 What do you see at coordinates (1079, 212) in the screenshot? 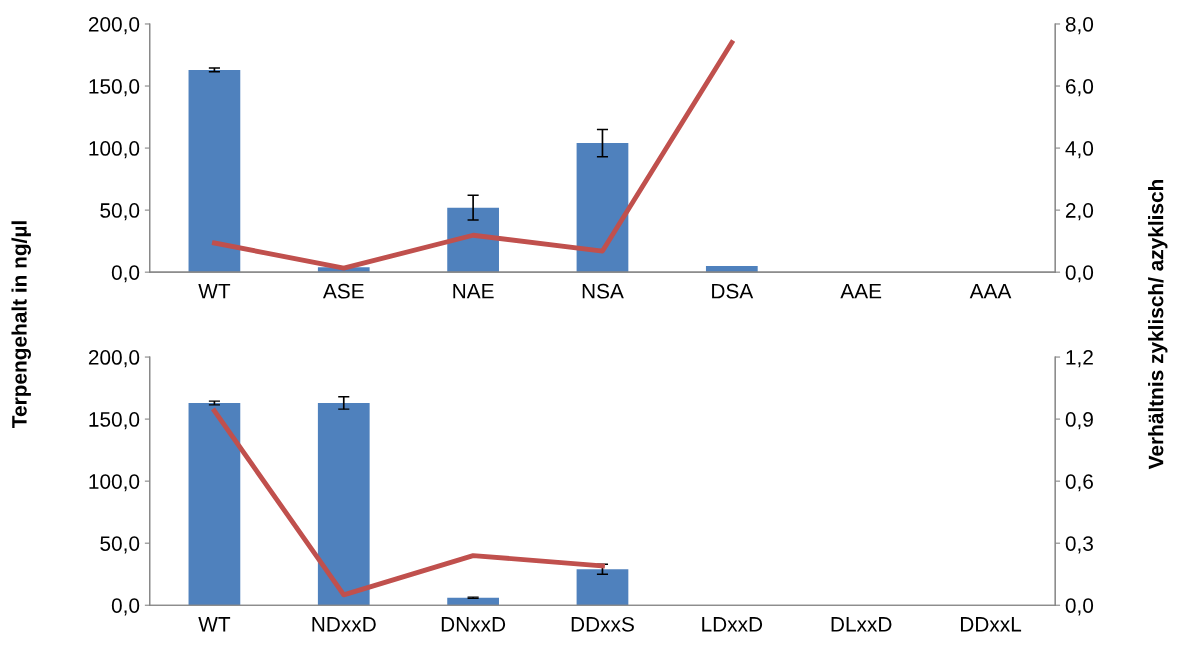
I see `y2-tick-label: 2,0` at bounding box center [1079, 212].